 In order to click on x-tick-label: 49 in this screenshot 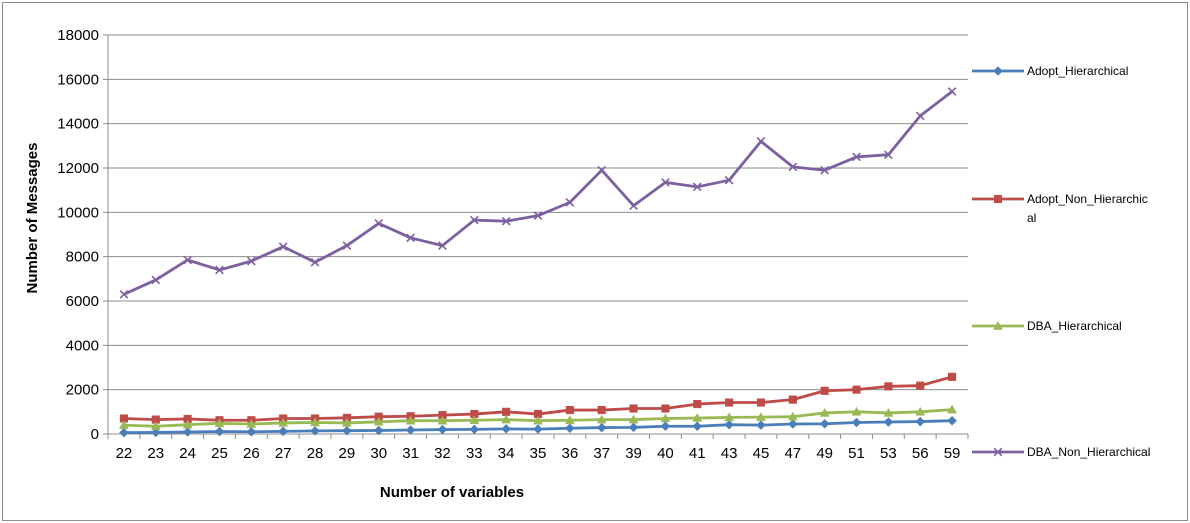, I will do `click(824, 453)`.